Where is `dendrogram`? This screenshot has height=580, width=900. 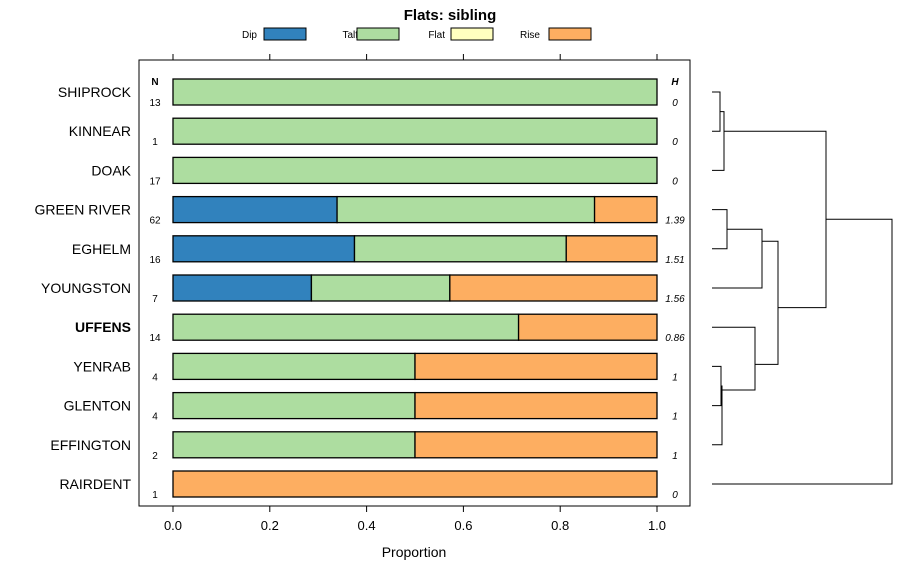
dendrogram is located at coordinates (802, 288).